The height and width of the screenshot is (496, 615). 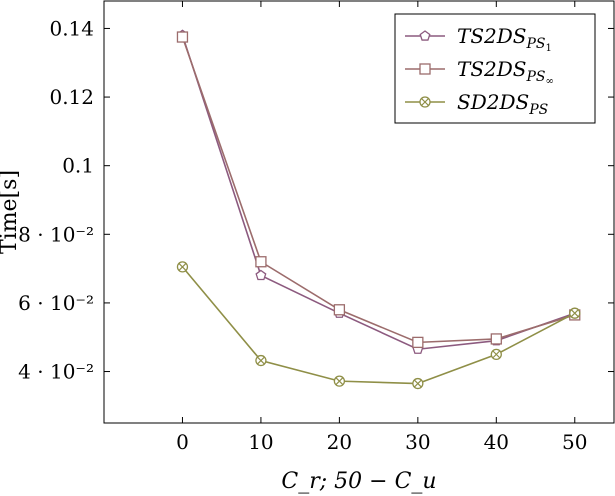 What do you see at coordinates (574, 442) in the screenshot?
I see `x-tick-label: 50` at bounding box center [574, 442].